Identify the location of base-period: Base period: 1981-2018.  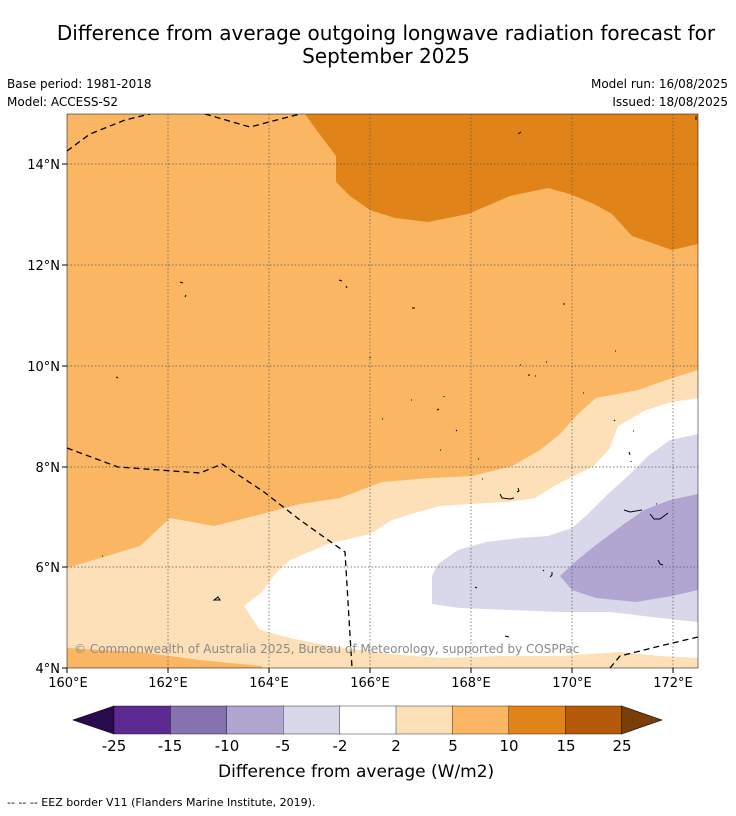
(79, 84).